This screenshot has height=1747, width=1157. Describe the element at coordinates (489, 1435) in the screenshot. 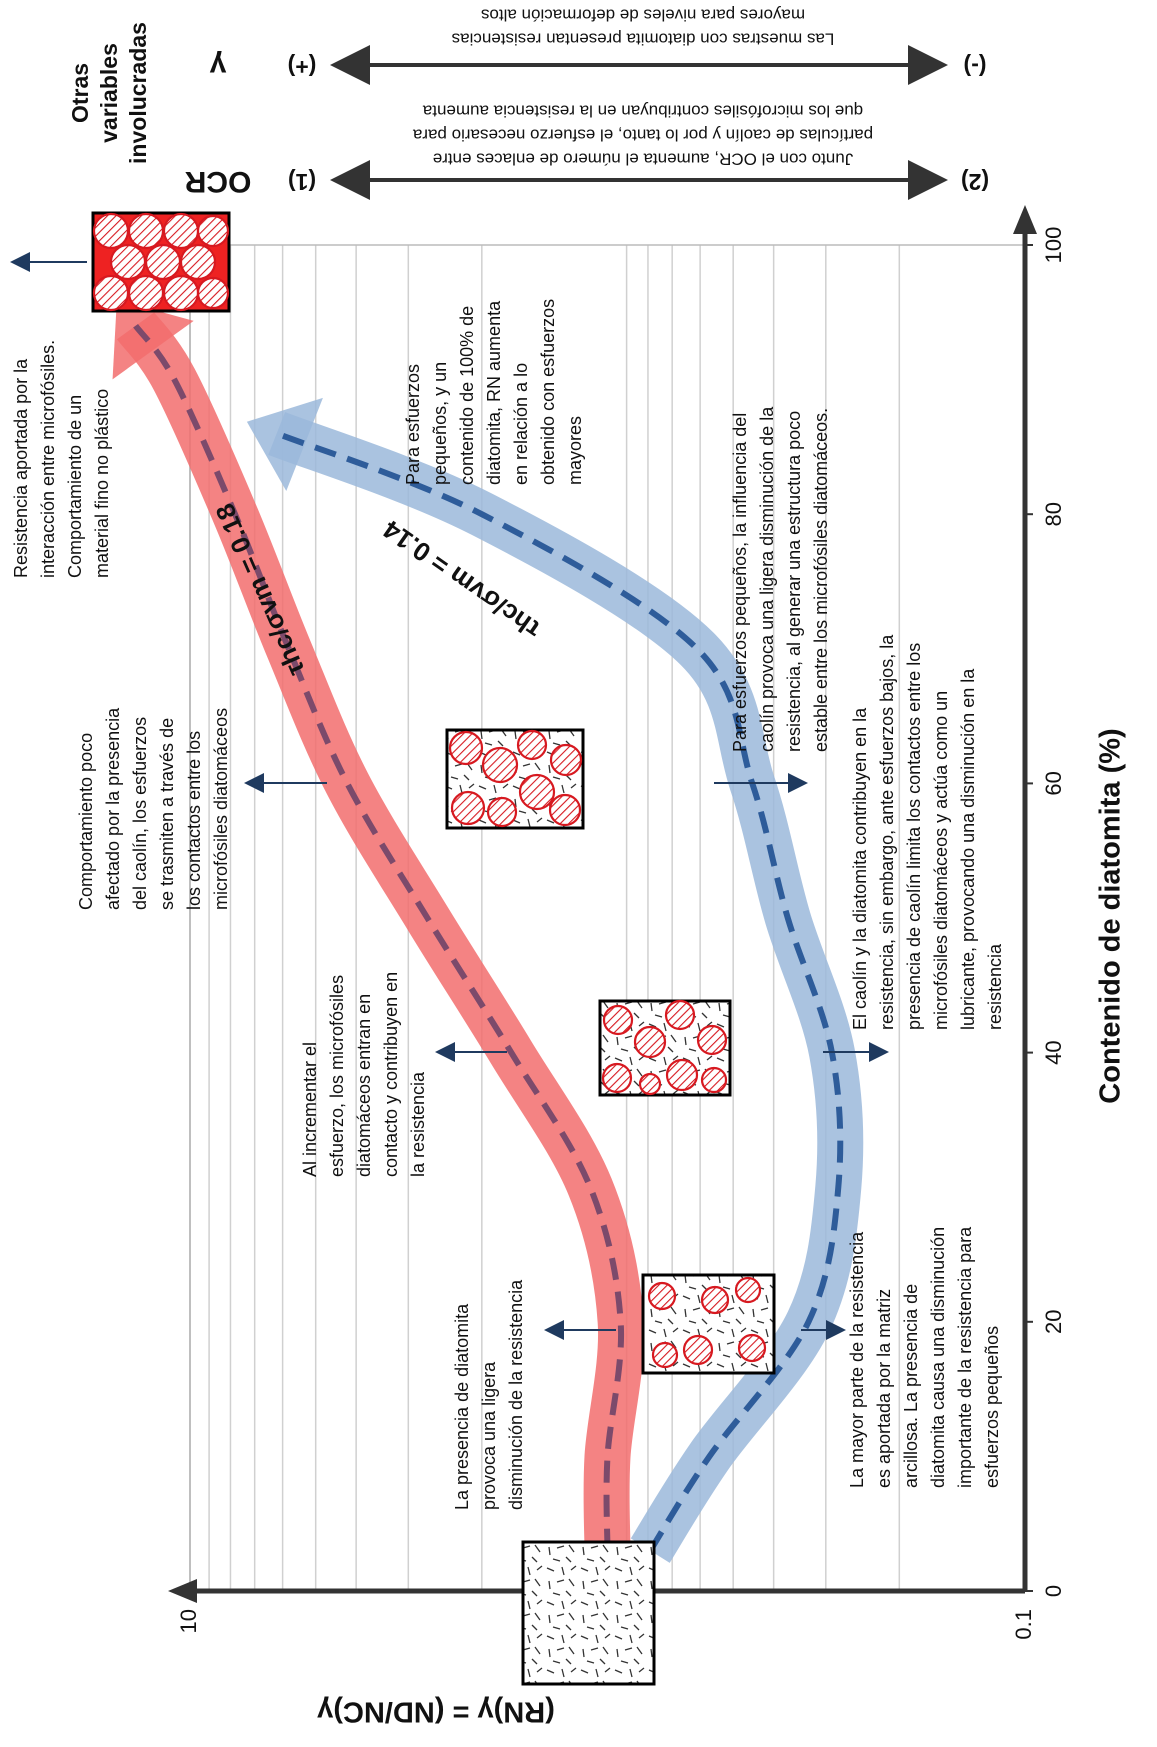

I see `annotation-line: provoca una ligera` at that location.